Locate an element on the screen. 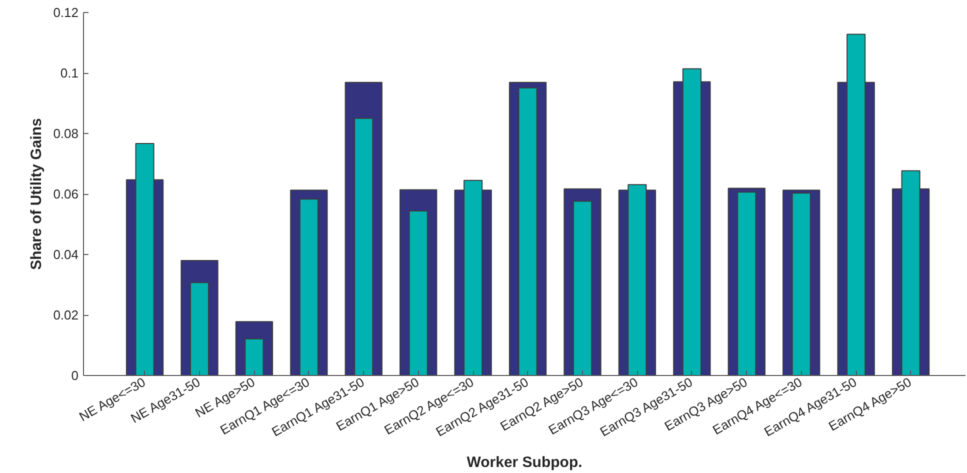 Image resolution: width=967 pixels, height=473 pixels. x-axis-title: Worker Subpop. is located at coordinates (524, 462).